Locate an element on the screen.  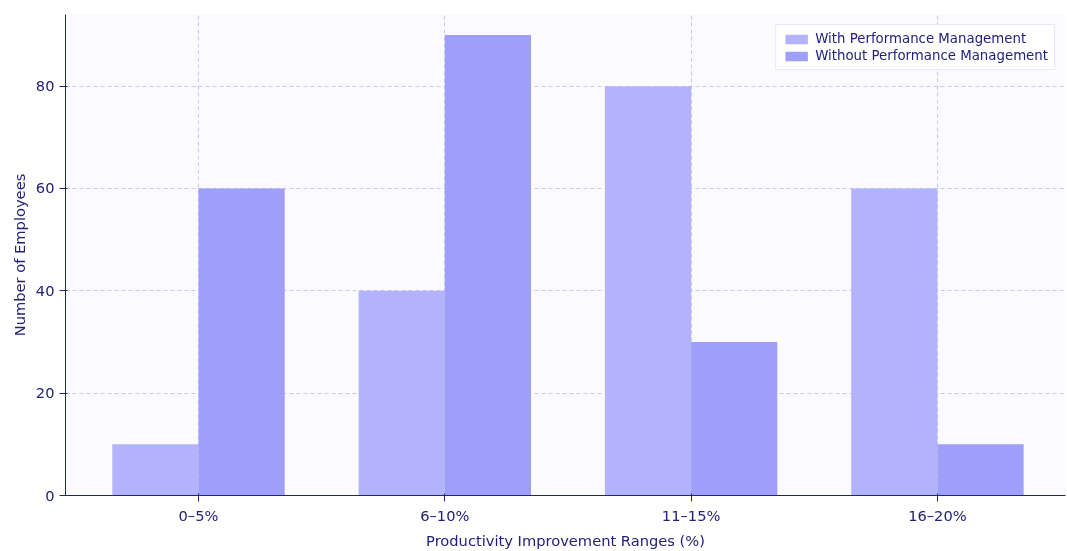
x-axis-title: Productivity Improvement Ranges (%) is located at coordinates (565, 540).